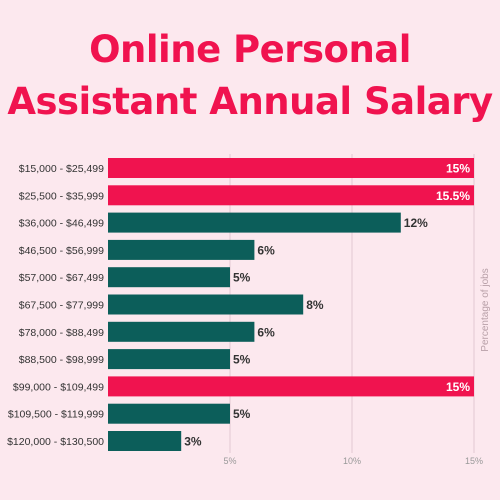 The height and width of the screenshot is (500, 500). I want to click on value-label-9: 5%, so click(242, 414).